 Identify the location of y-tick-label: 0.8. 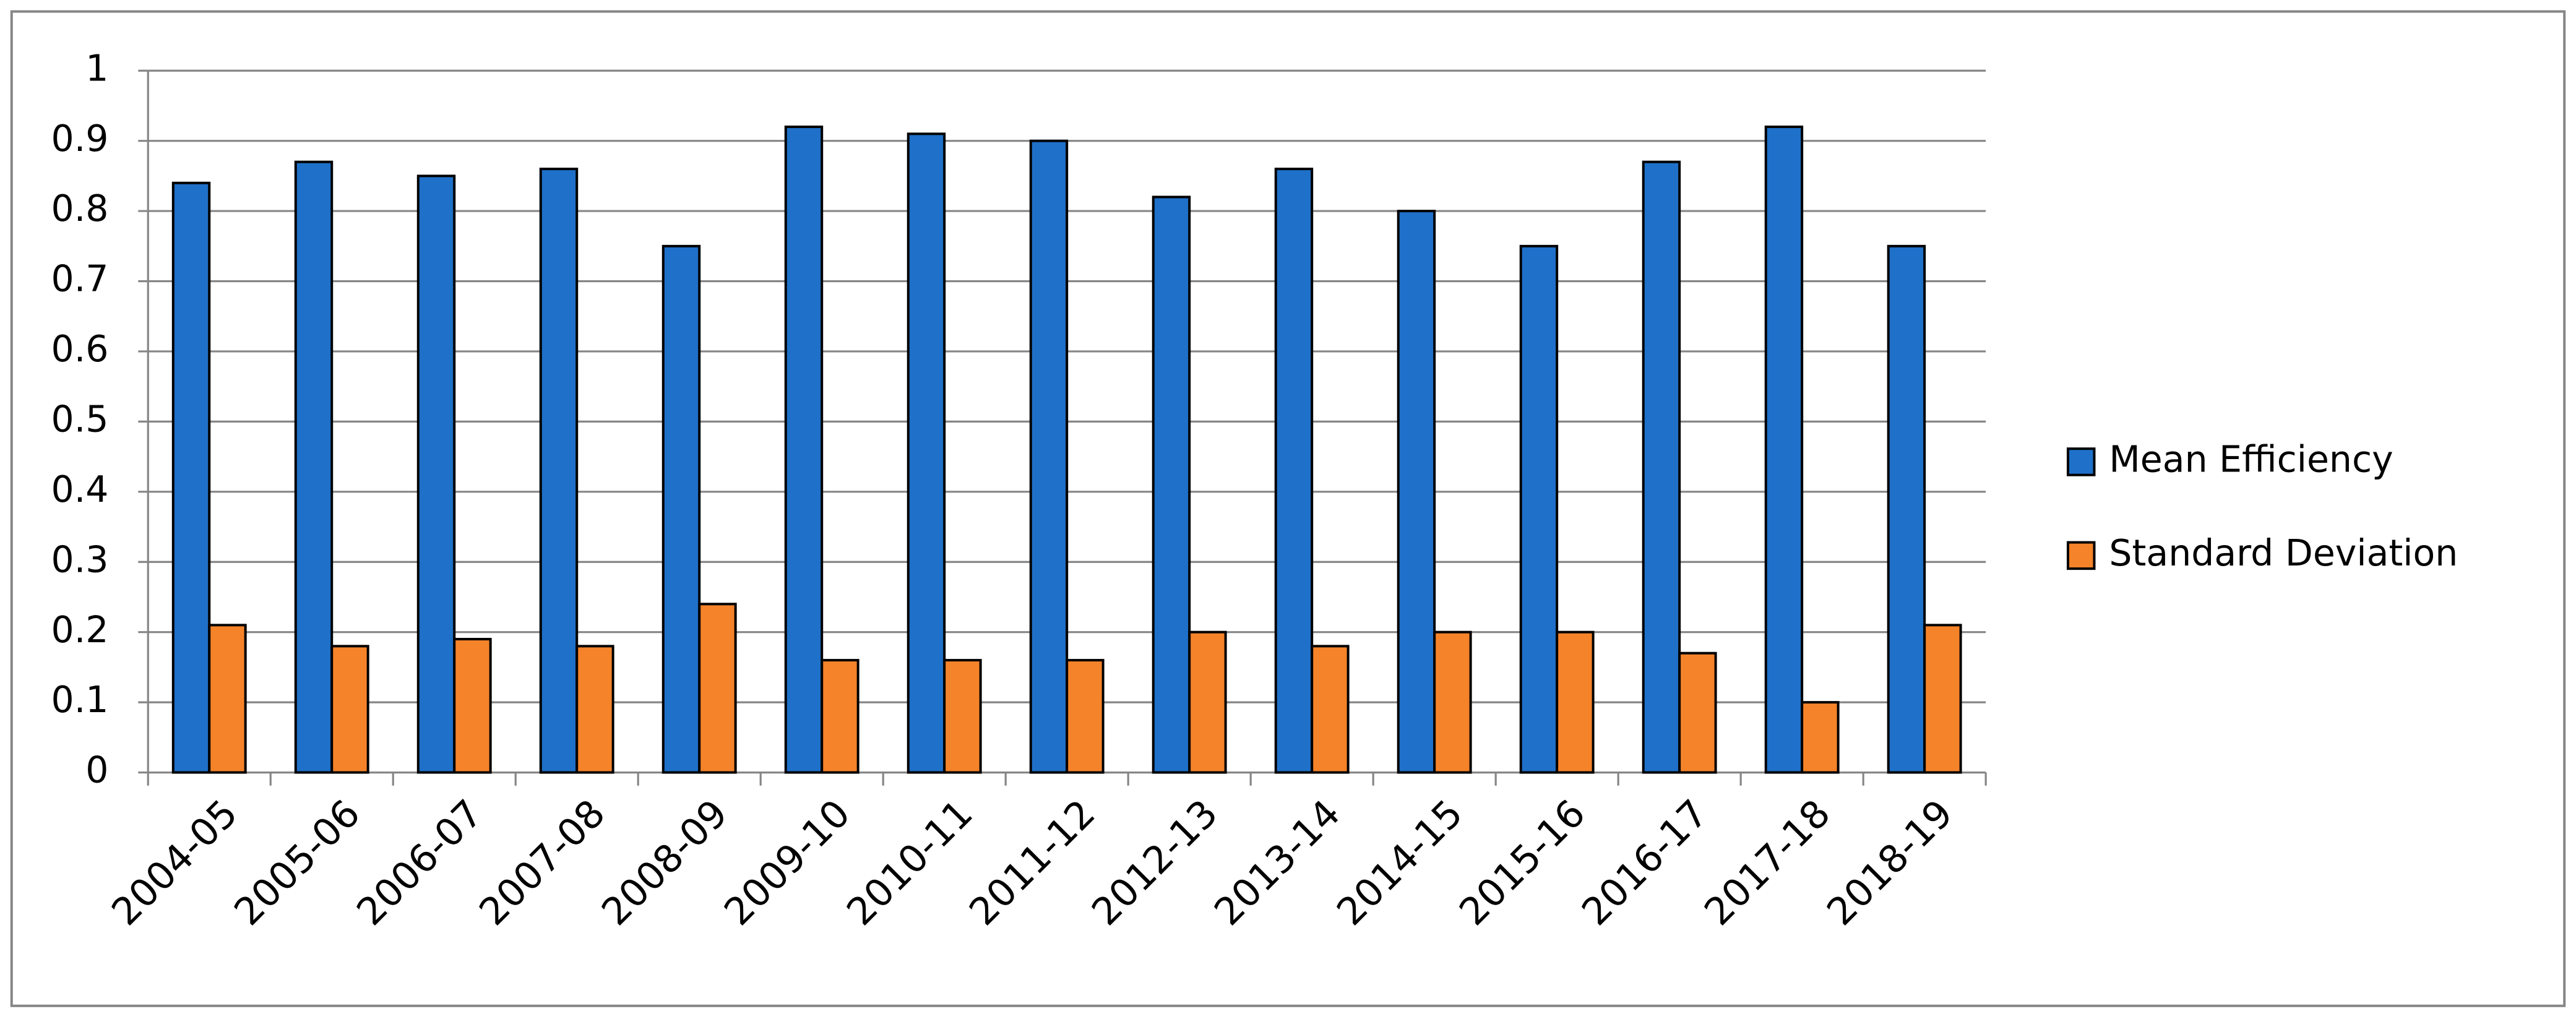
(80, 209).